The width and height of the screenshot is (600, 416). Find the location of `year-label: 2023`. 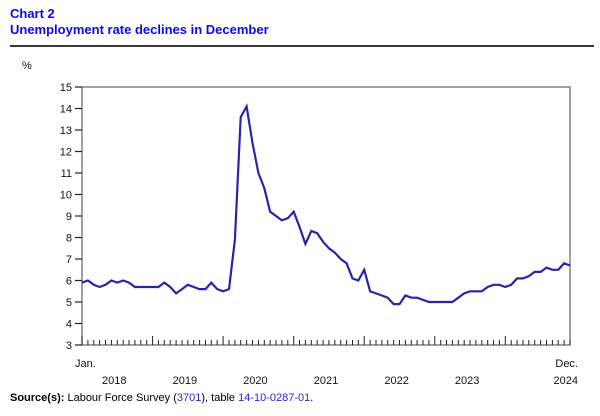

year-label: 2023 is located at coordinates (467, 381).